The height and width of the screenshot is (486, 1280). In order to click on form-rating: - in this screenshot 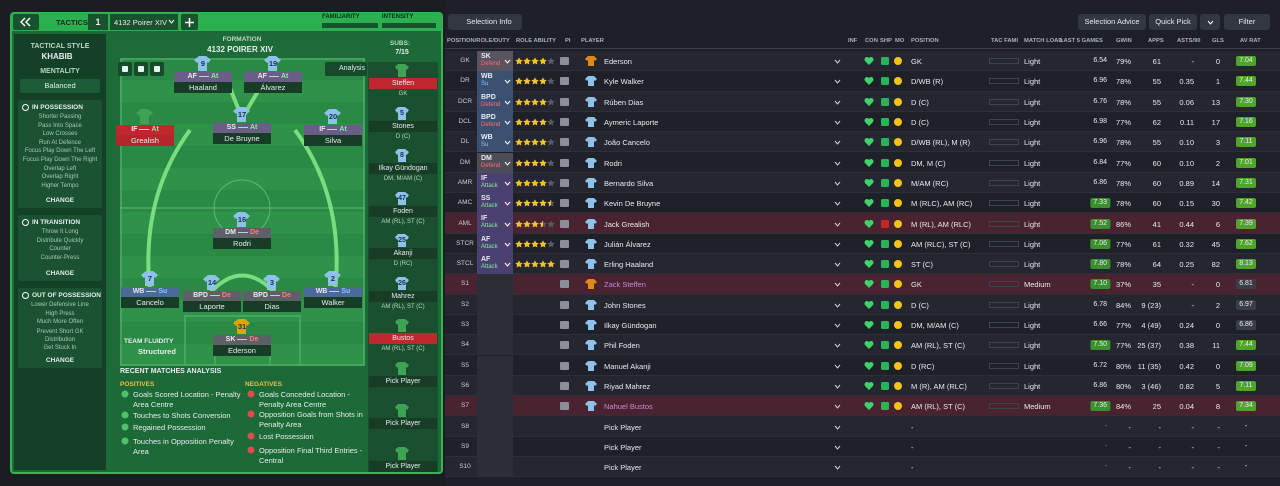, I will do `click(1105, 426)`.